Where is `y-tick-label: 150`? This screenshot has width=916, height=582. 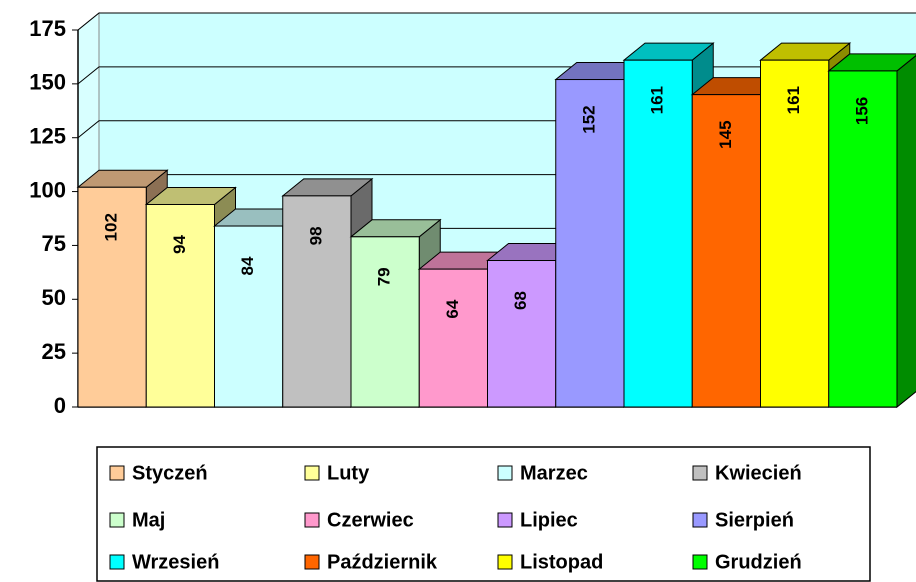
y-tick-label: 150 is located at coordinates (47, 82).